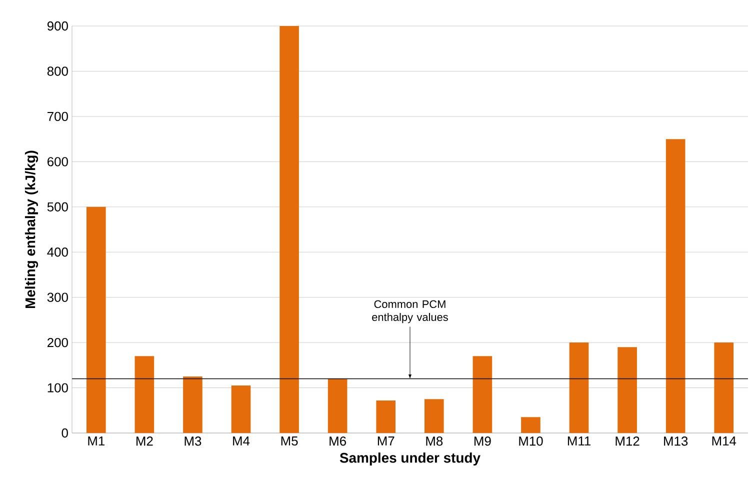 The width and height of the screenshot is (752, 500). I want to click on x-tick-label: M12, so click(628, 441).